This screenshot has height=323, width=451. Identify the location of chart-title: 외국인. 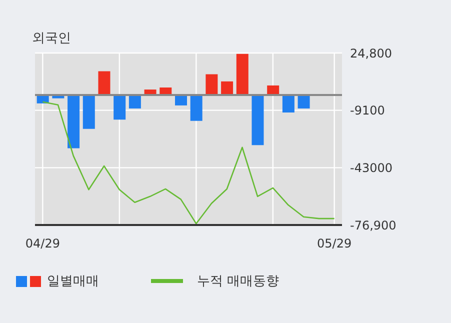
(51, 38).